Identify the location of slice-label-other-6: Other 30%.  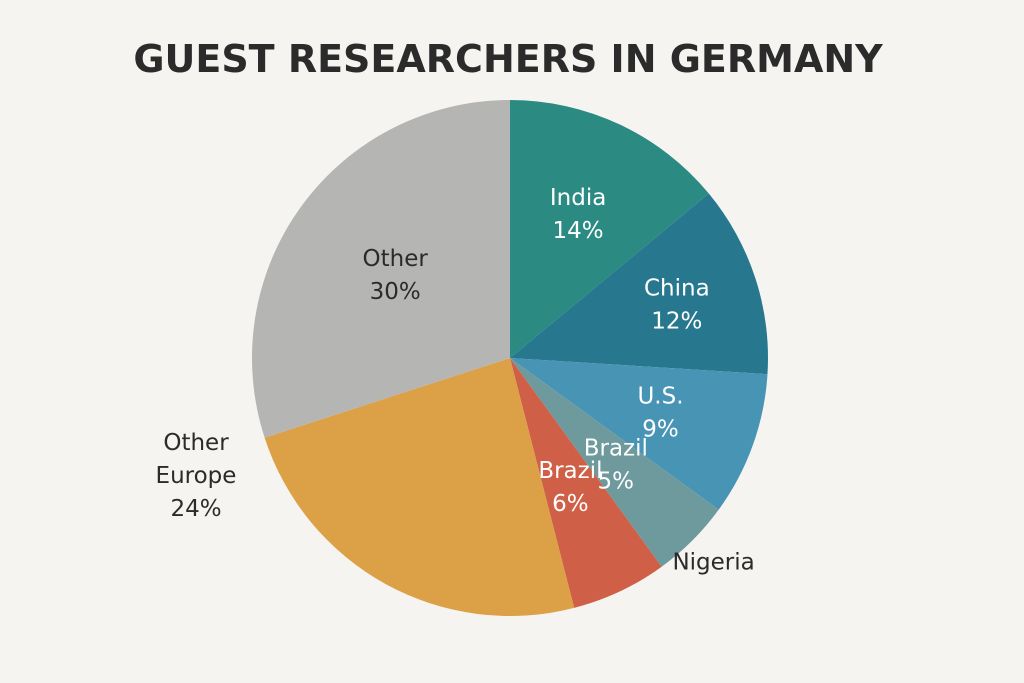
(396, 275).